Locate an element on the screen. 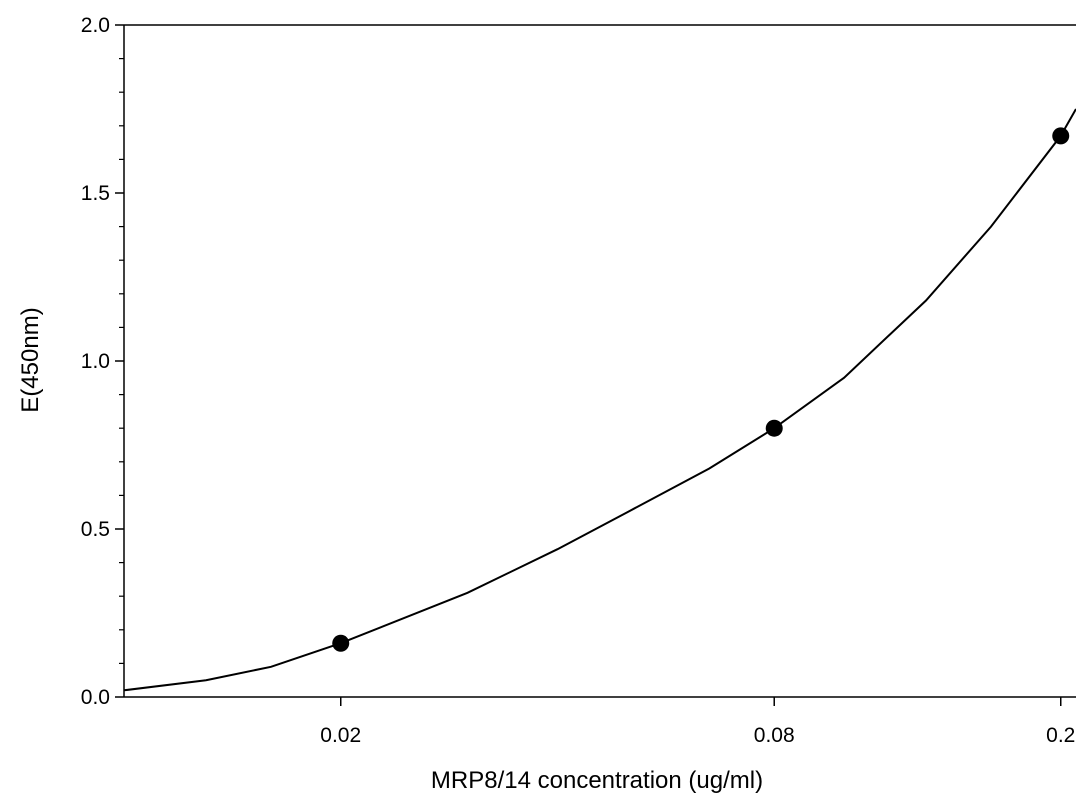 This screenshot has width=1076, height=806. x-tick-label: 0.2 is located at coordinates (1060, 735).